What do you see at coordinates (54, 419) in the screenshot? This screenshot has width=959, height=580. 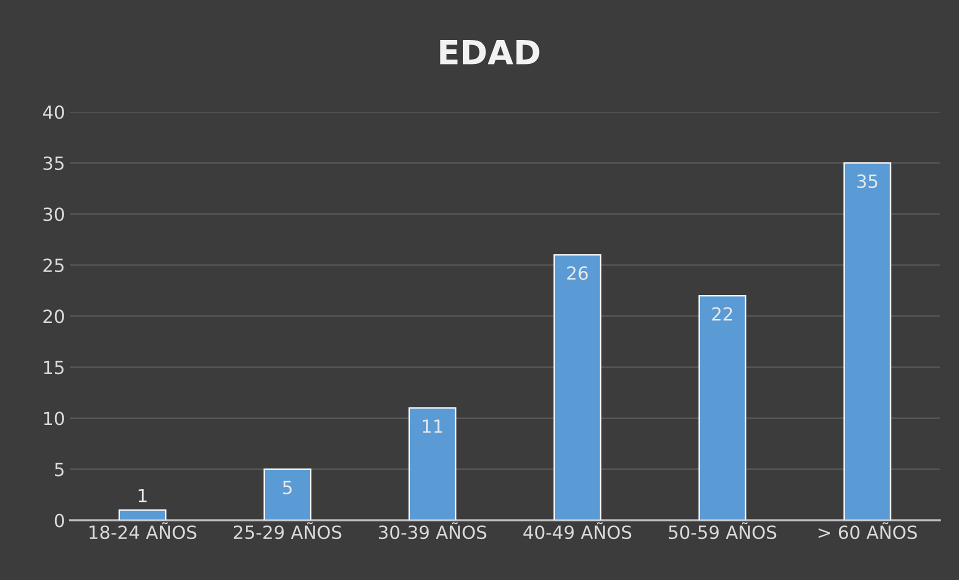 I see `y-tick-label: 10` at bounding box center [54, 419].